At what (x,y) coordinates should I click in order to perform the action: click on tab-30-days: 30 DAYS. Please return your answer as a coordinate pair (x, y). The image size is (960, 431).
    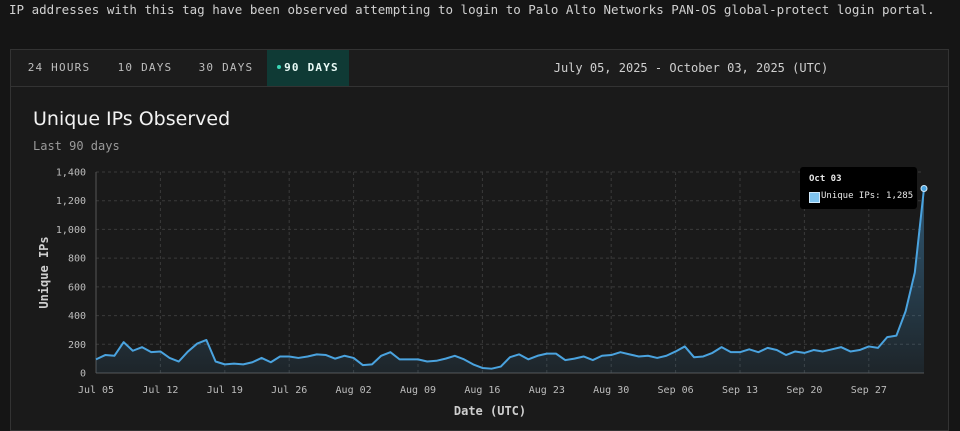
    Looking at the image, I should click on (226, 67).